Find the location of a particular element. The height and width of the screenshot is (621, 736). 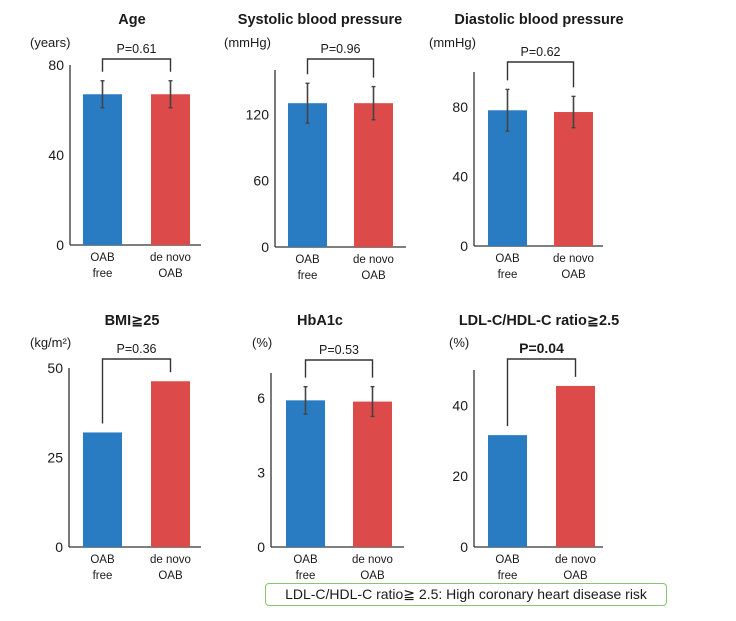

y-axis-unit-label: (years) is located at coordinates (50, 42).